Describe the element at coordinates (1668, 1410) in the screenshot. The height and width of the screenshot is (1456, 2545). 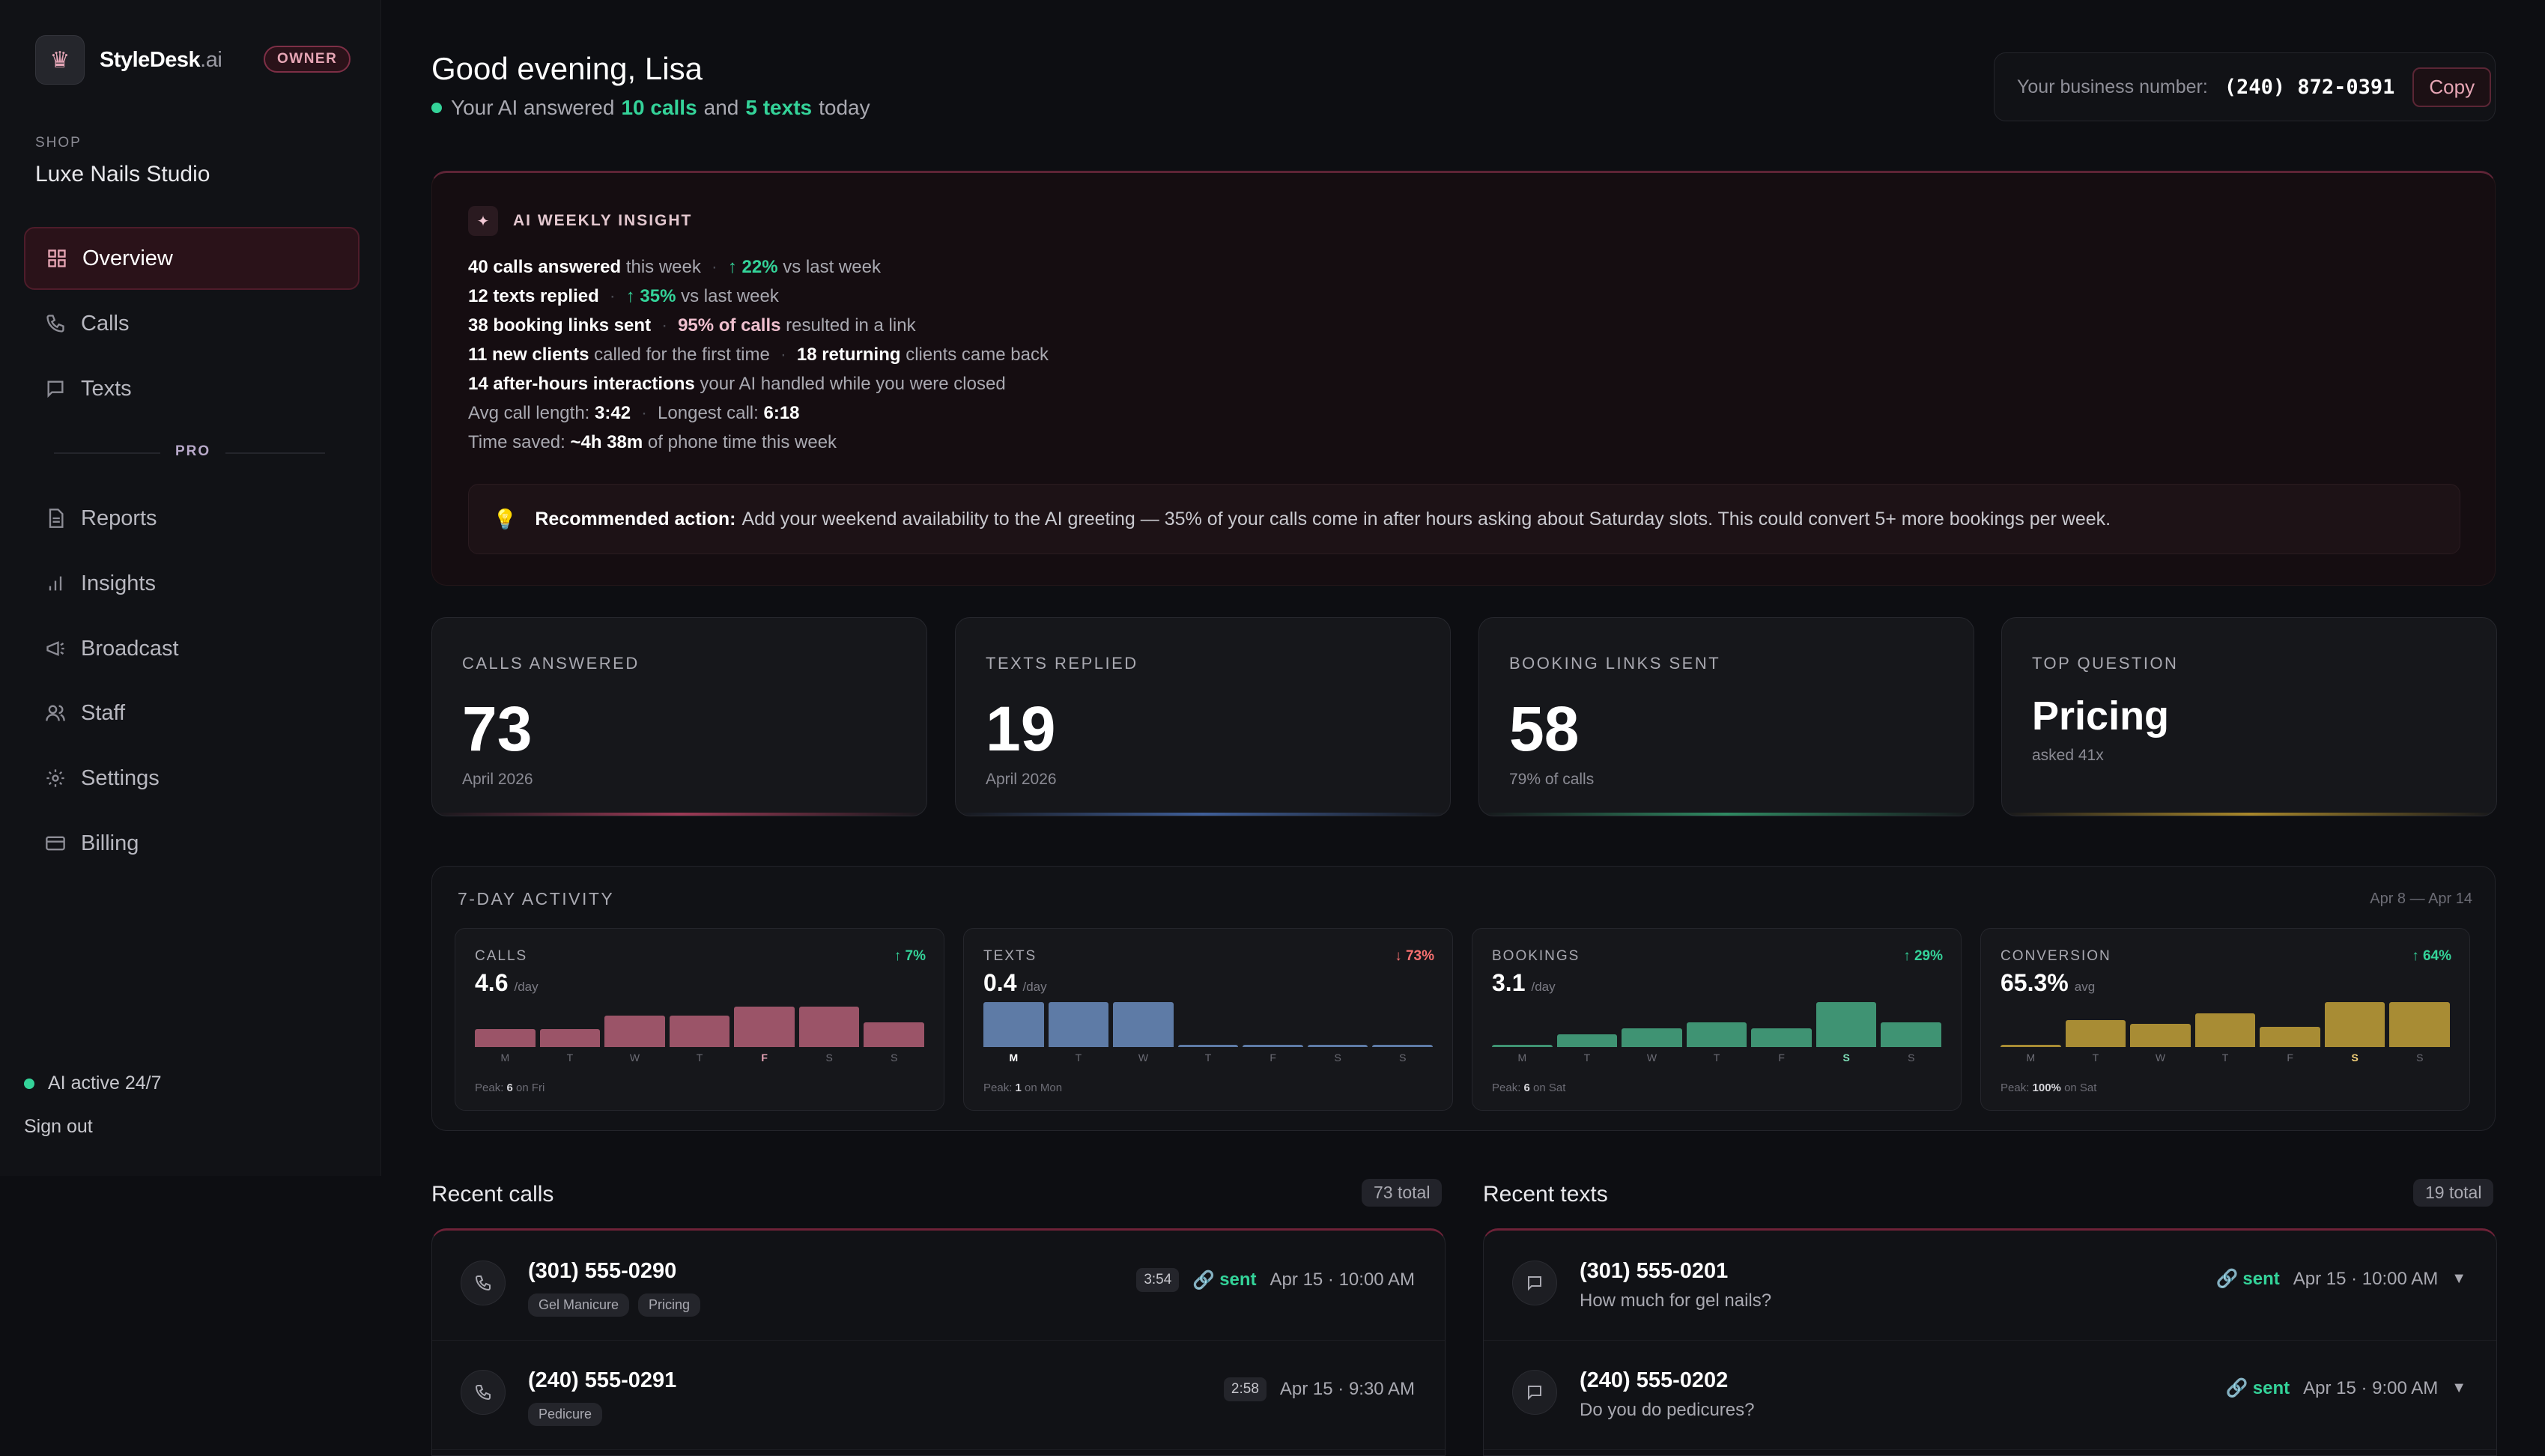
I see `text-message: Do you do pedicures?` at that location.